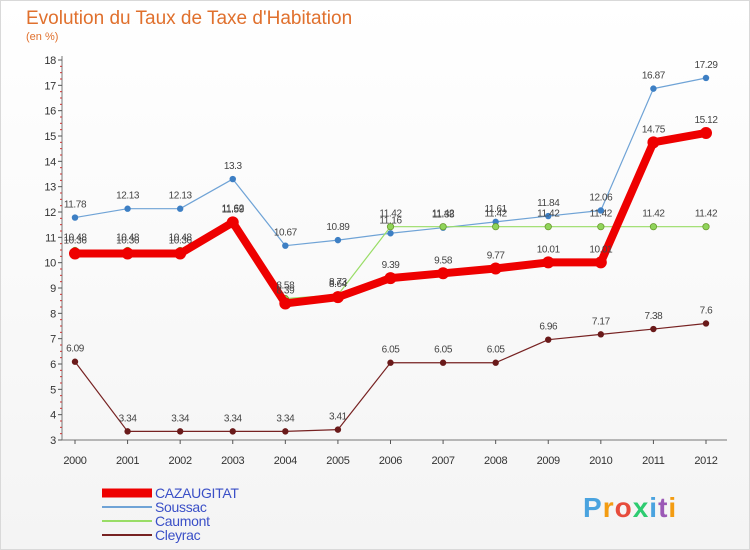 The height and width of the screenshot is (550, 750). Describe the element at coordinates (624, 507) in the screenshot. I see `logo-letter: o` at that location.